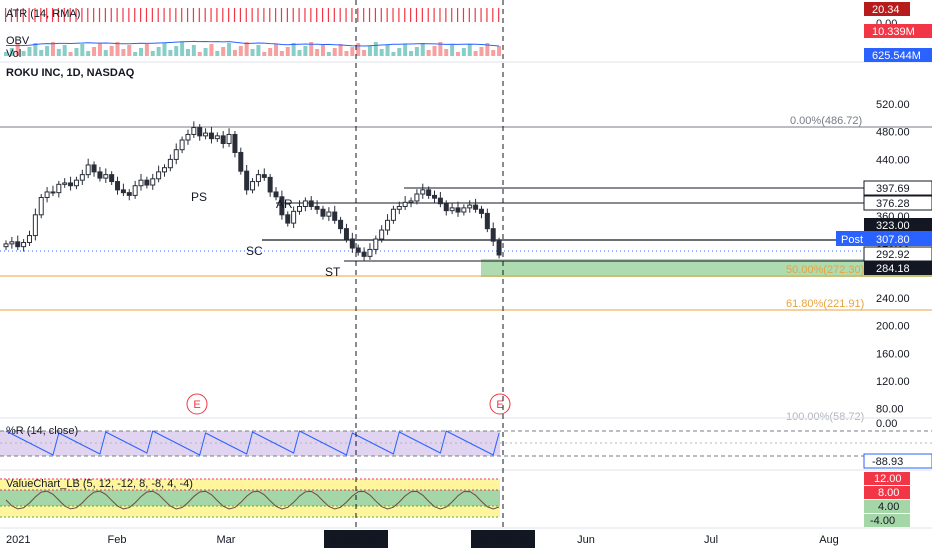 The height and width of the screenshot is (550, 932). I want to click on svg-text: 284.18, so click(893, 269).